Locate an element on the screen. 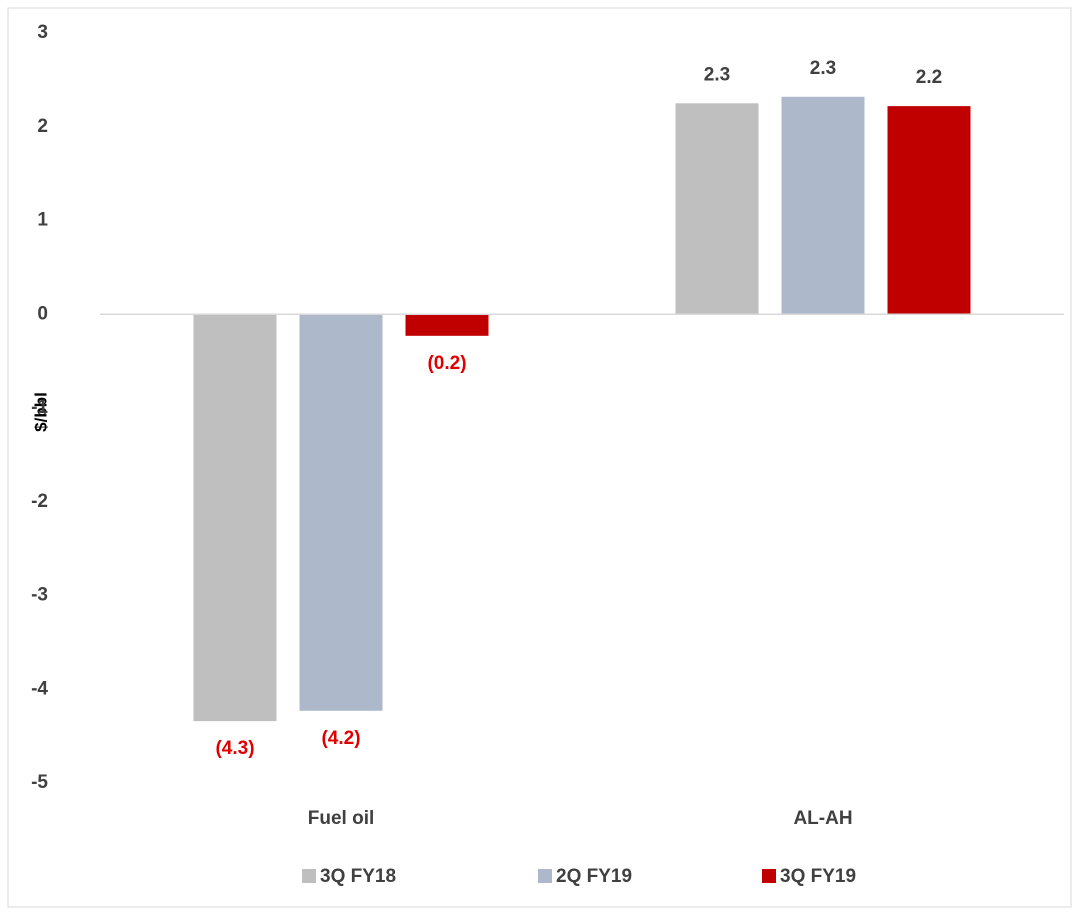  y-tick-label: 1 is located at coordinates (42, 220).